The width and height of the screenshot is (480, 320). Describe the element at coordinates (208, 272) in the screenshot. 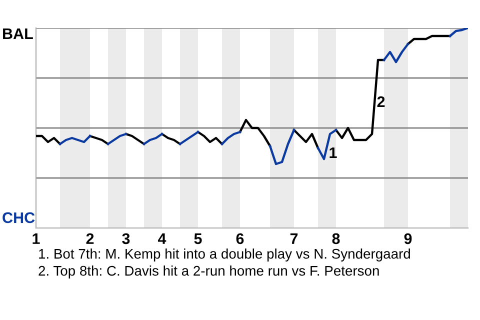

I see `text: 2. Top 8th: C. Davis hit a 2-run home run vs F. Peterson` at that location.